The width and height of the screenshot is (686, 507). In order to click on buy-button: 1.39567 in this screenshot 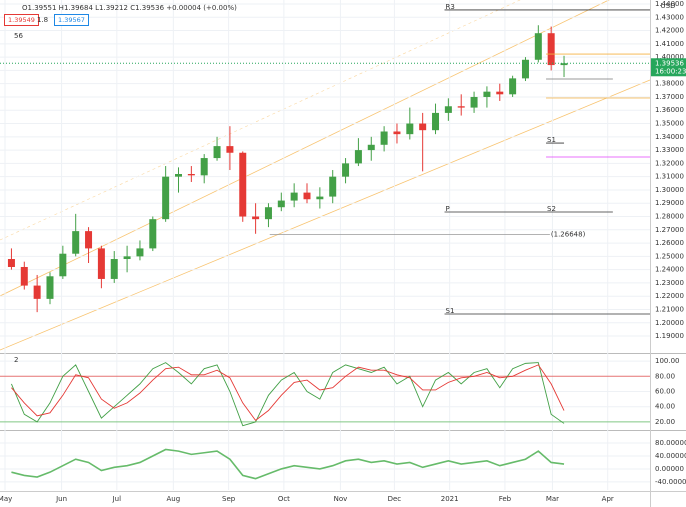, I will do `click(71, 20)`.